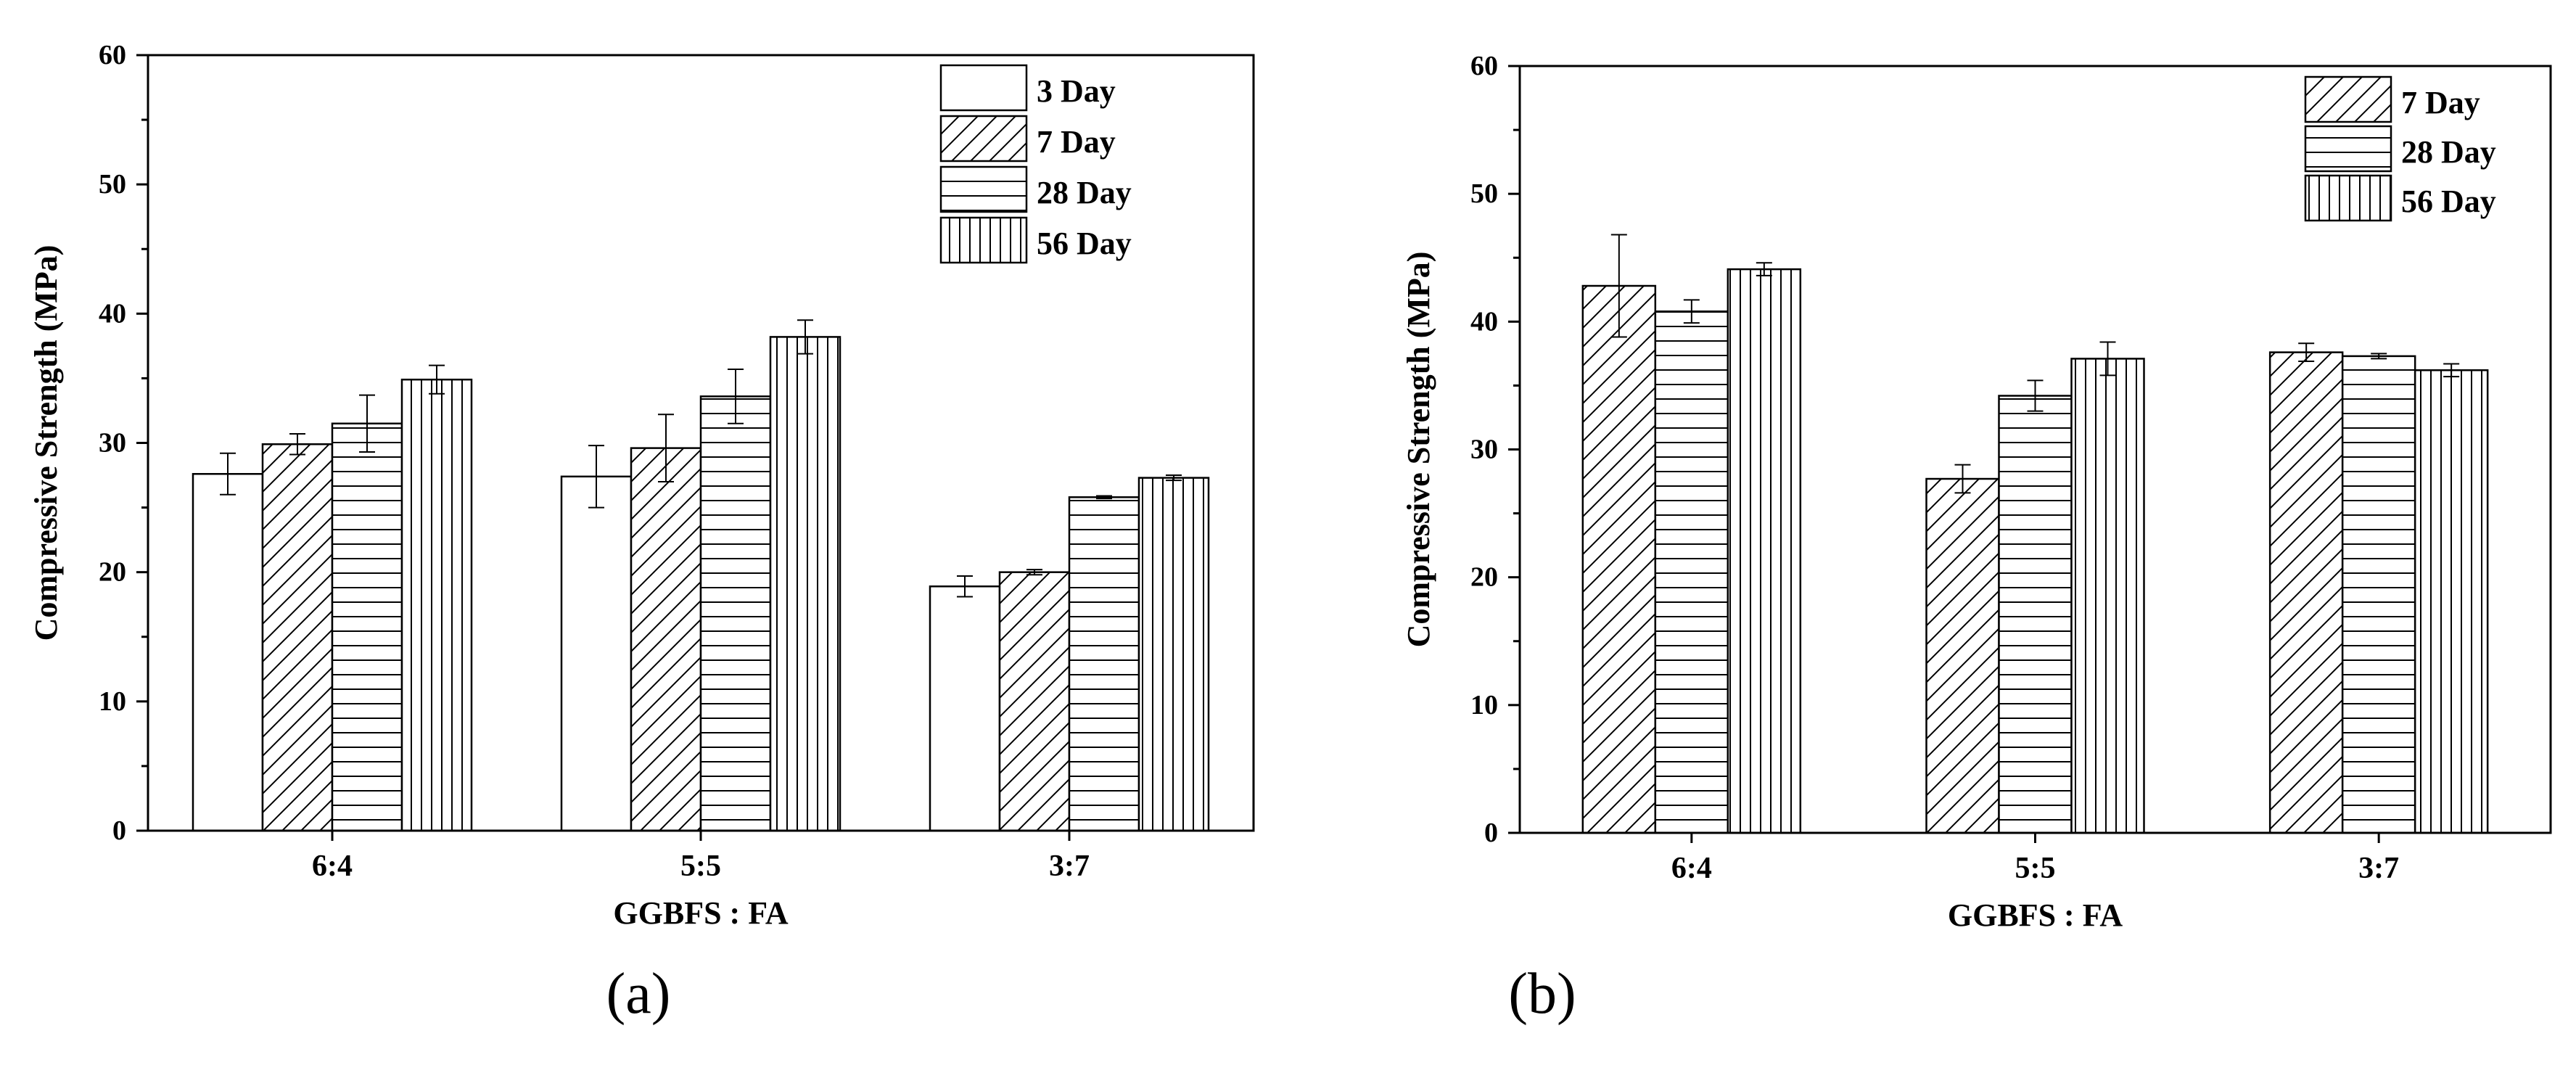 This screenshot has height=1073, width=2576. What do you see at coordinates (1076, 91) in the screenshot?
I see `legend-label: 3 Day` at bounding box center [1076, 91].